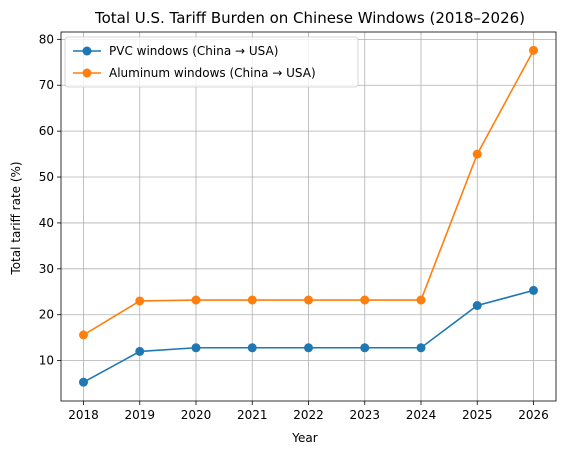  Describe the element at coordinates (533, 415) in the screenshot. I see `x-tick-label: 2026` at that location.